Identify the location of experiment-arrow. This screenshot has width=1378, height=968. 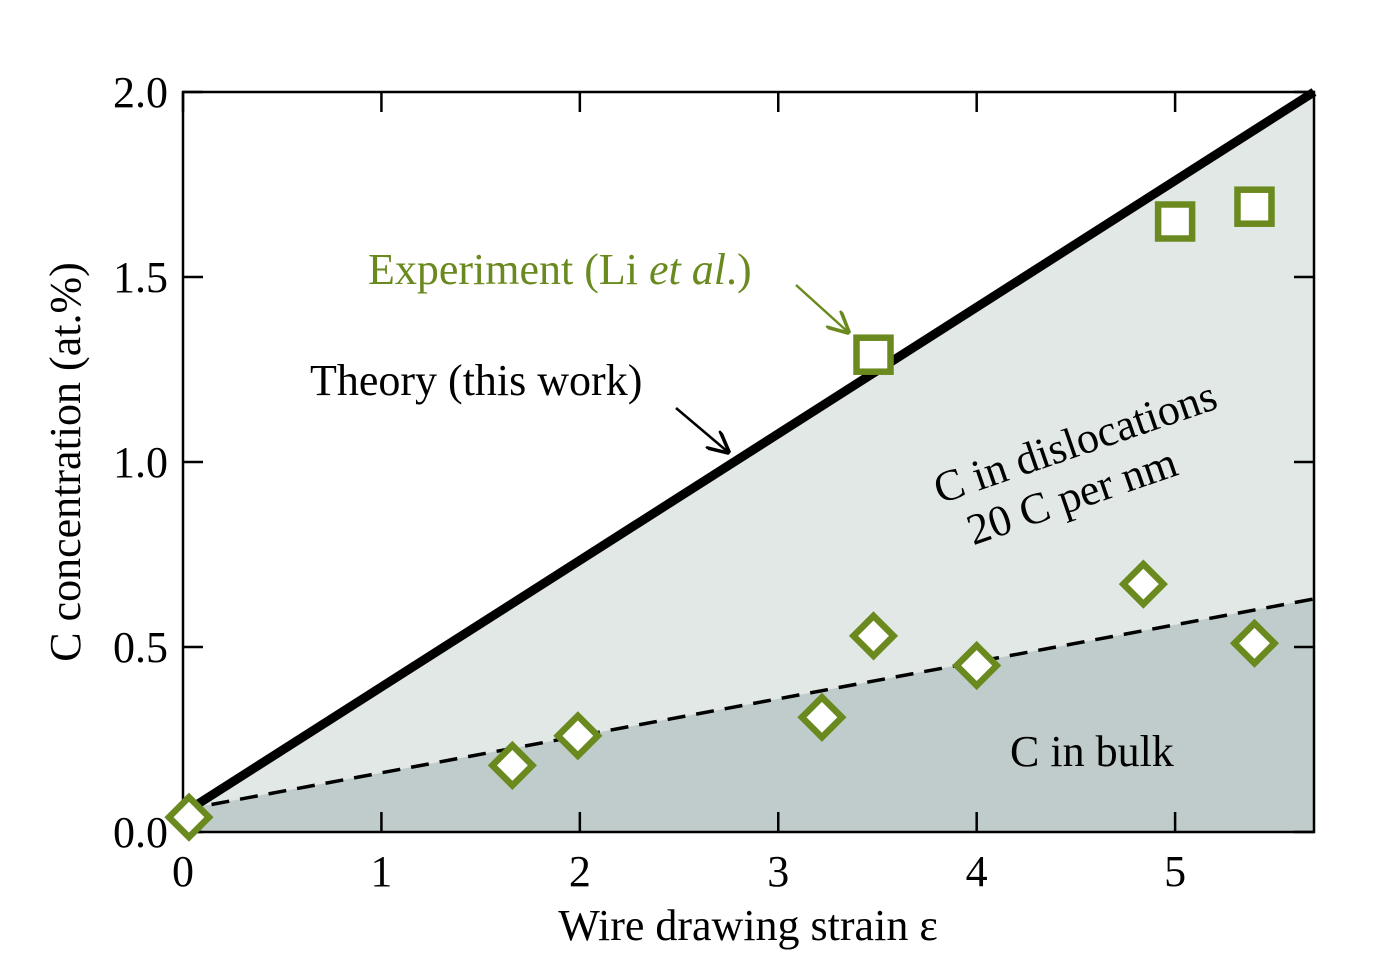
(821, 308).